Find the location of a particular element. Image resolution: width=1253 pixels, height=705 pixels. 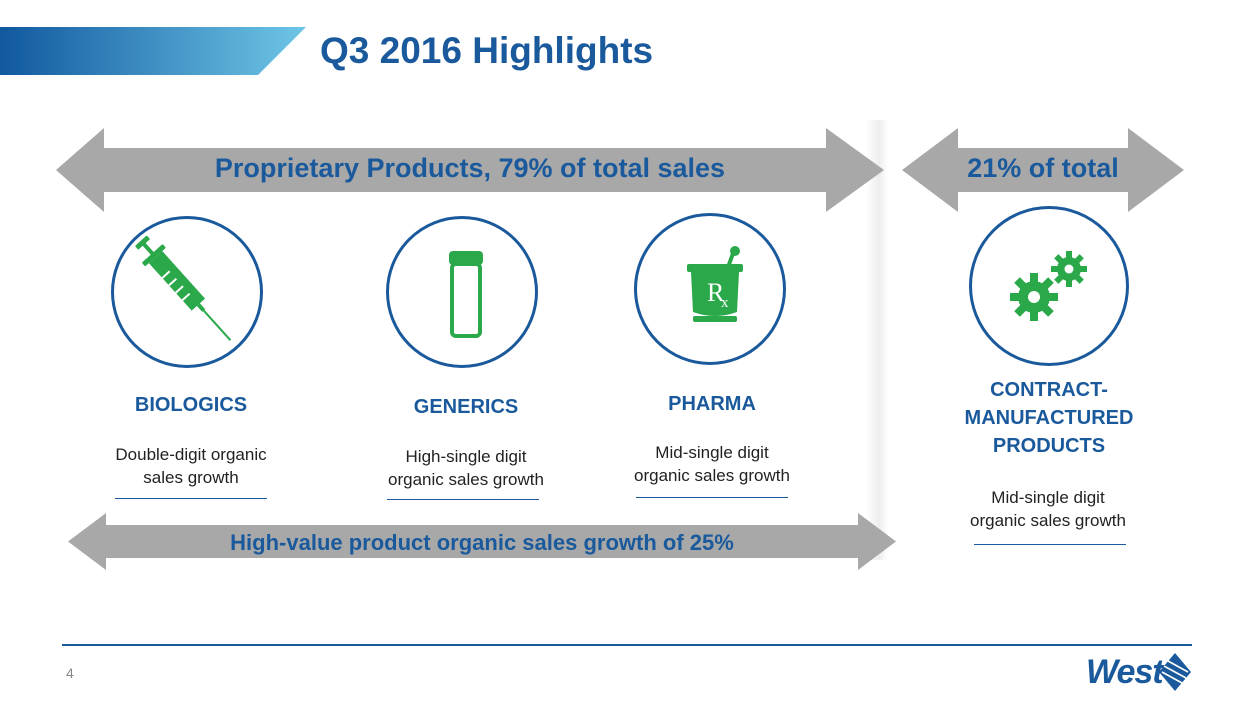

pharma-desc: Mid-single digit organic sales growth is located at coordinates (712, 464).